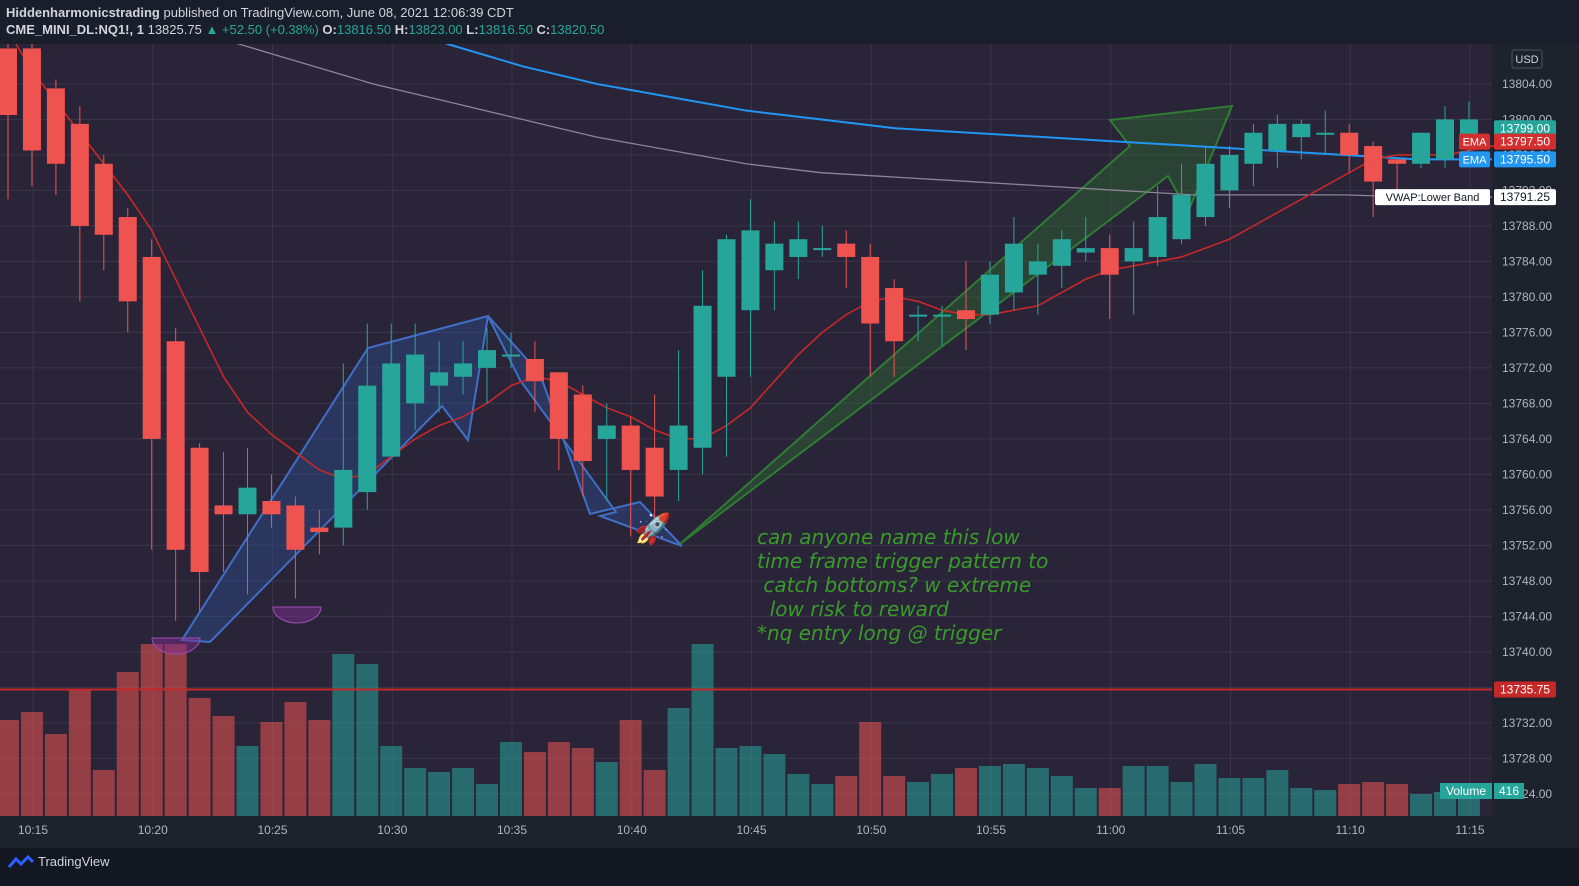 The width and height of the screenshot is (1579, 886). Describe the element at coordinates (1535, 446) in the screenshot. I see `price-axis` at that location.